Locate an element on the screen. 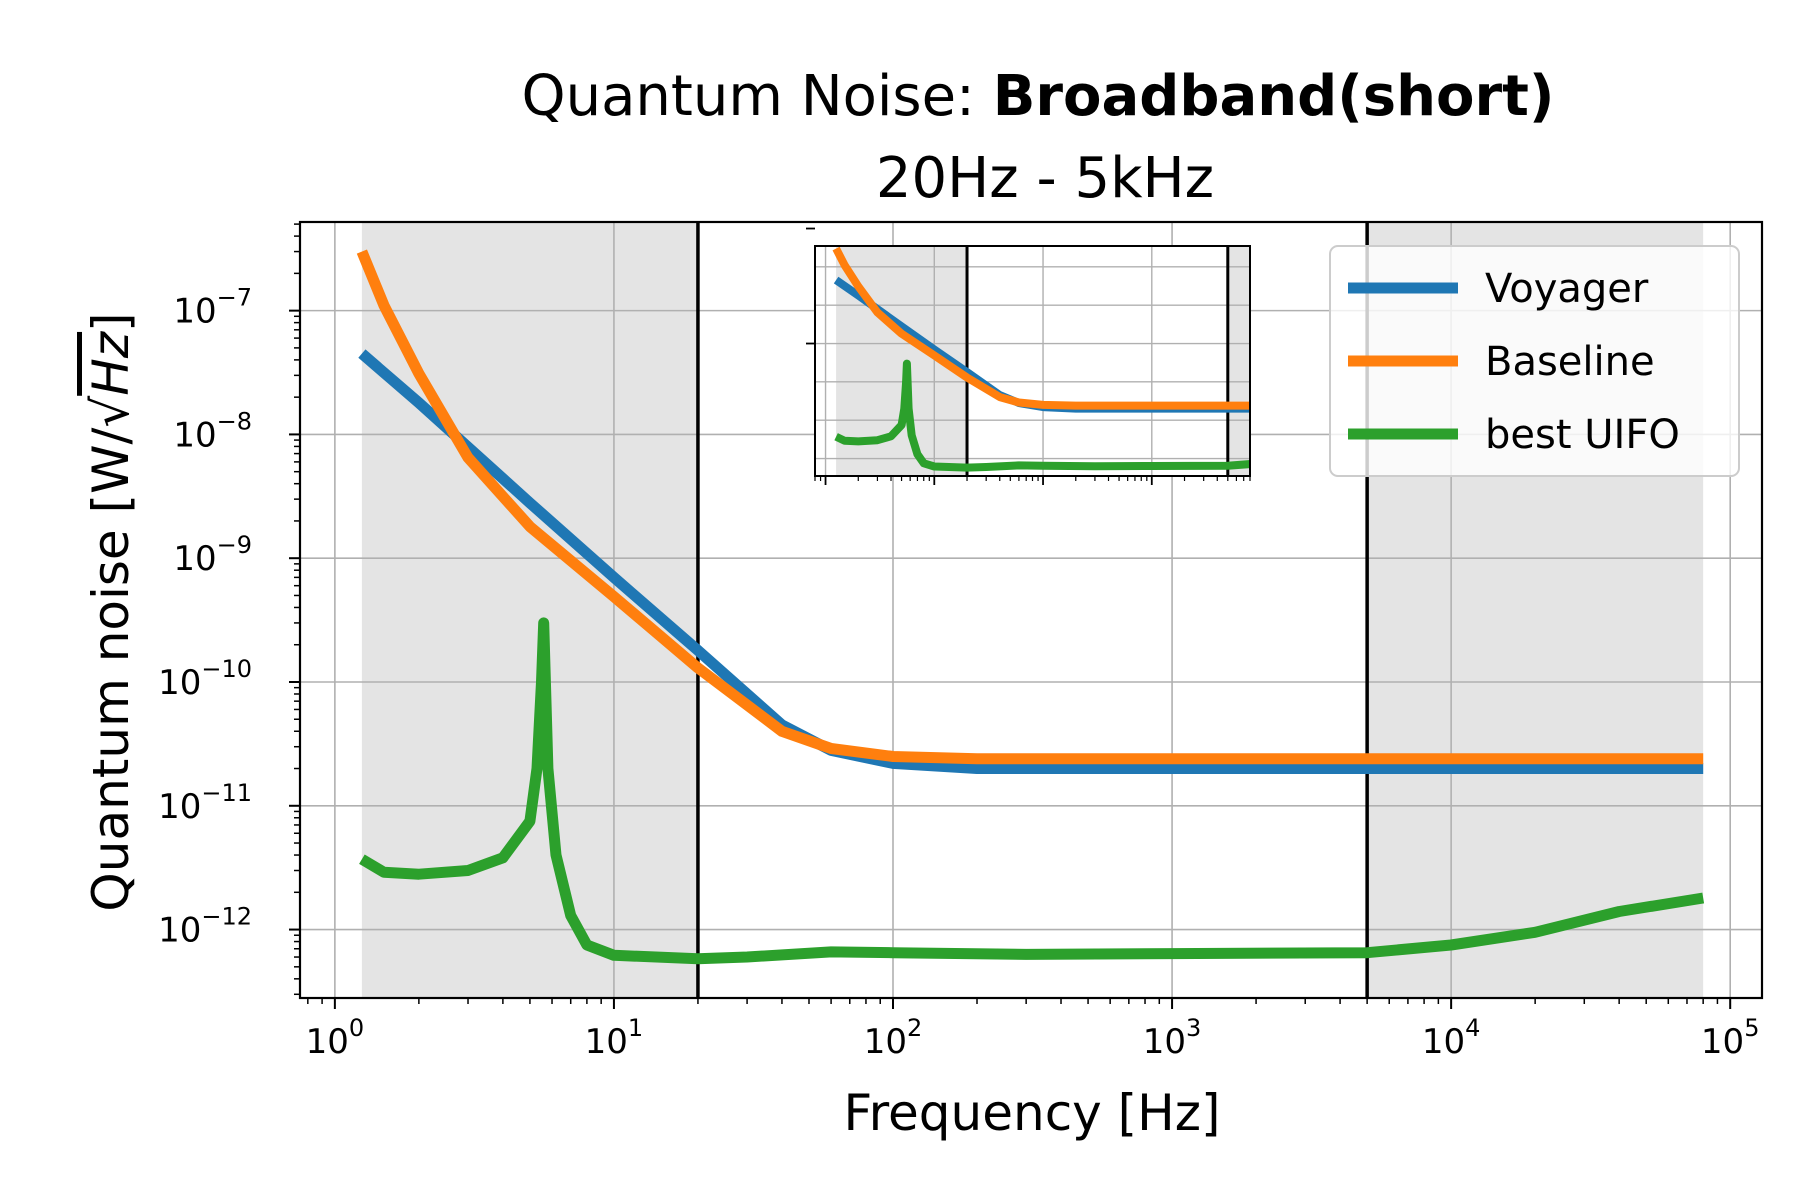 The image size is (1800, 1200). chart-title-prefix: Quantum Noise: is located at coordinates (757, 96).